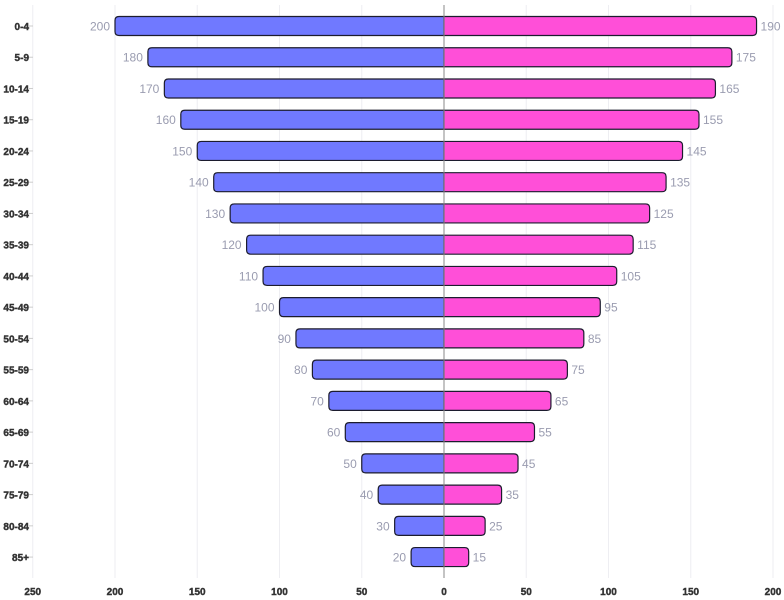  What do you see at coordinates (16, 89) in the screenshot?
I see `category-label: 10-14` at bounding box center [16, 89].